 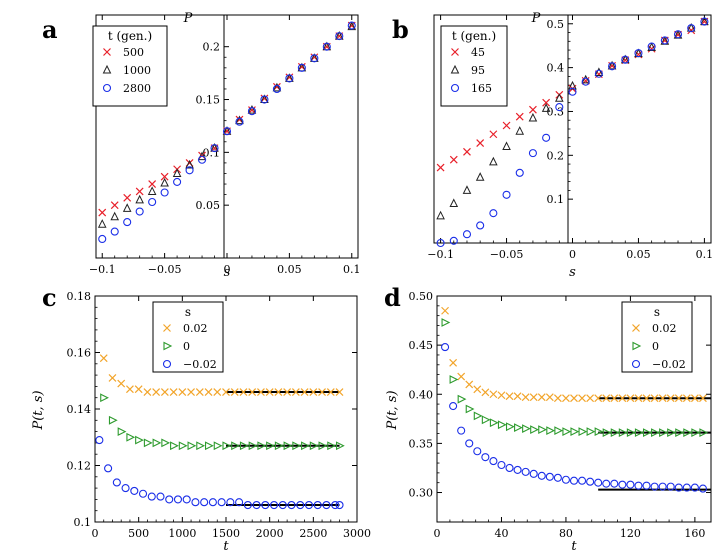 I want to click on x-tick-label: 3000, so click(x=357, y=533).